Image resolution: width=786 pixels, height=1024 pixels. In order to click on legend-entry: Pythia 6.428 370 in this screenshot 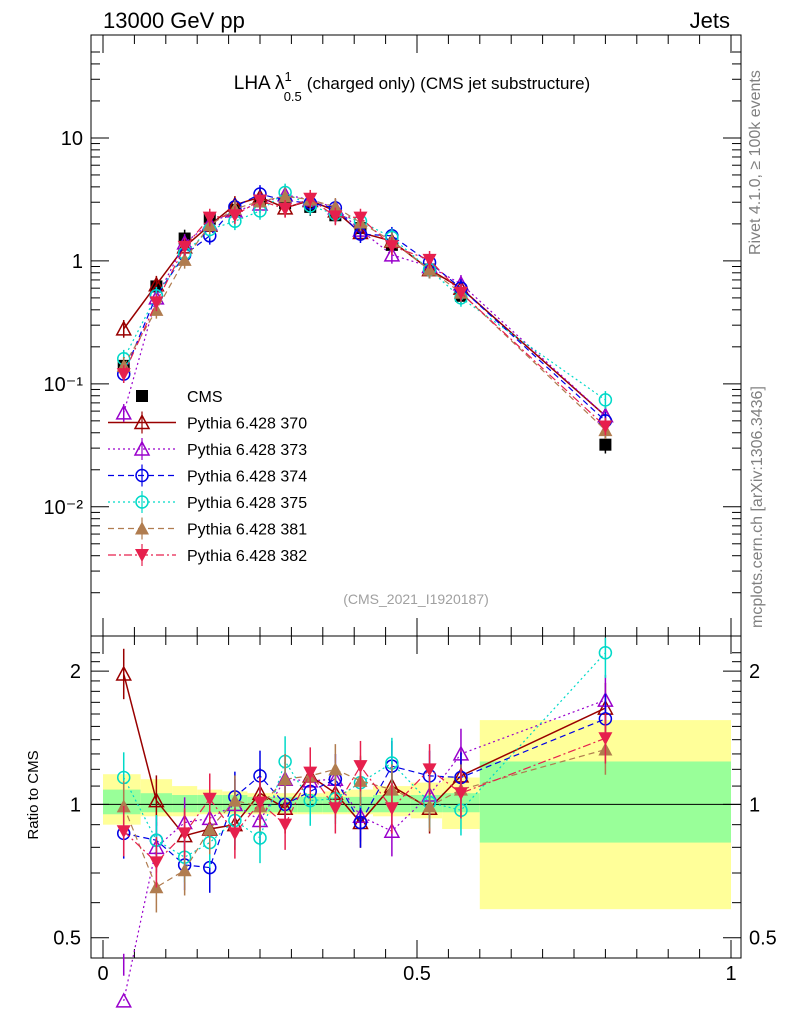, I will do `click(207, 422)`.